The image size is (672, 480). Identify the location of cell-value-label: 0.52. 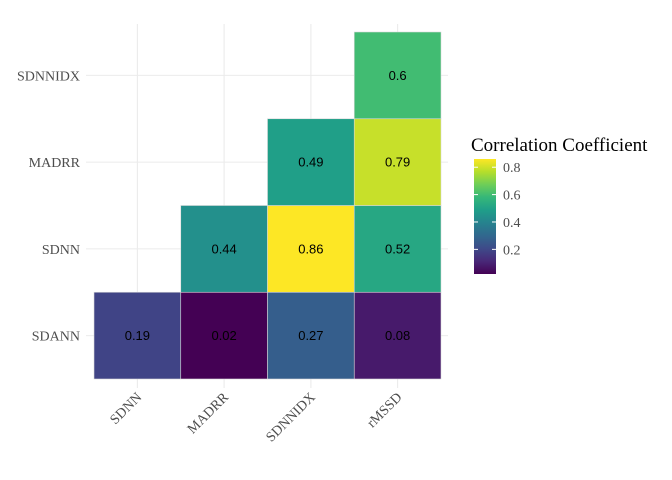
(397, 248).